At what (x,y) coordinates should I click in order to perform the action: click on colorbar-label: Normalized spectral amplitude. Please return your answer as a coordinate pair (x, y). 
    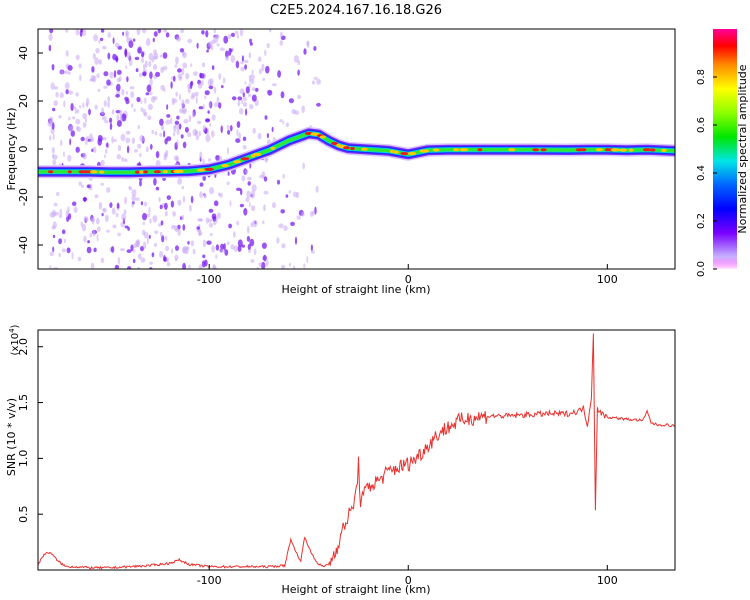
    Looking at the image, I should click on (742, 148).